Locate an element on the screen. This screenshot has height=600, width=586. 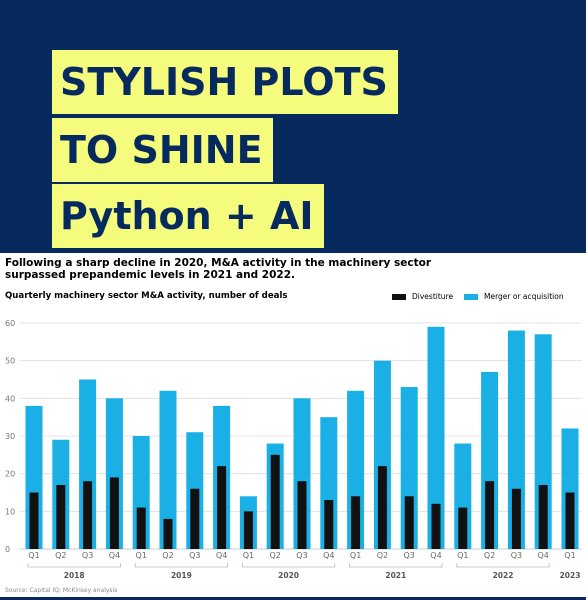
y-tick-label: 60 is located at coordinates (10, 323).